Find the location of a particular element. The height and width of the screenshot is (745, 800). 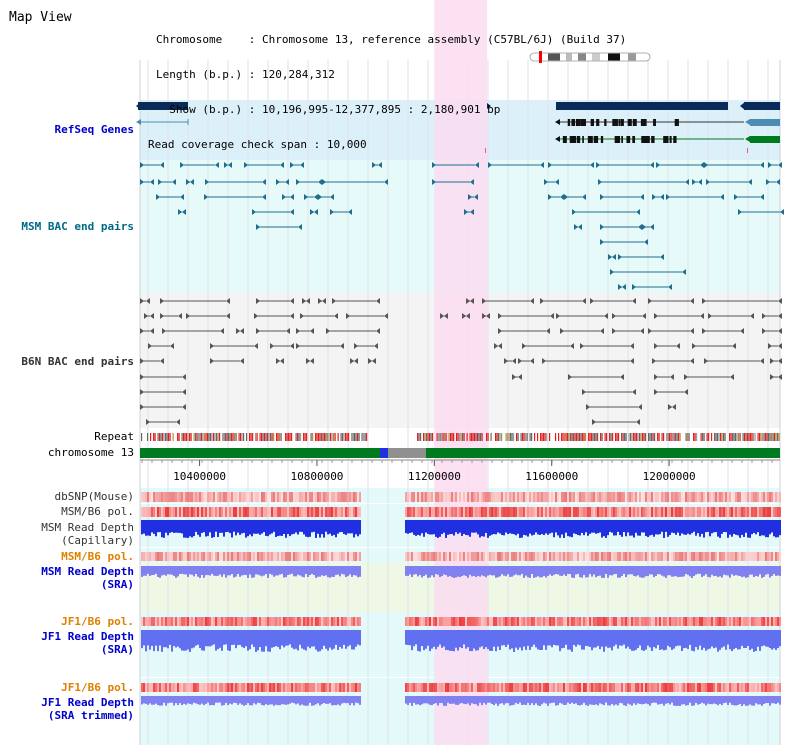

track-label-msm-b6-pol-1: MSM/B6 pol. is located at coordinates (97, 511).